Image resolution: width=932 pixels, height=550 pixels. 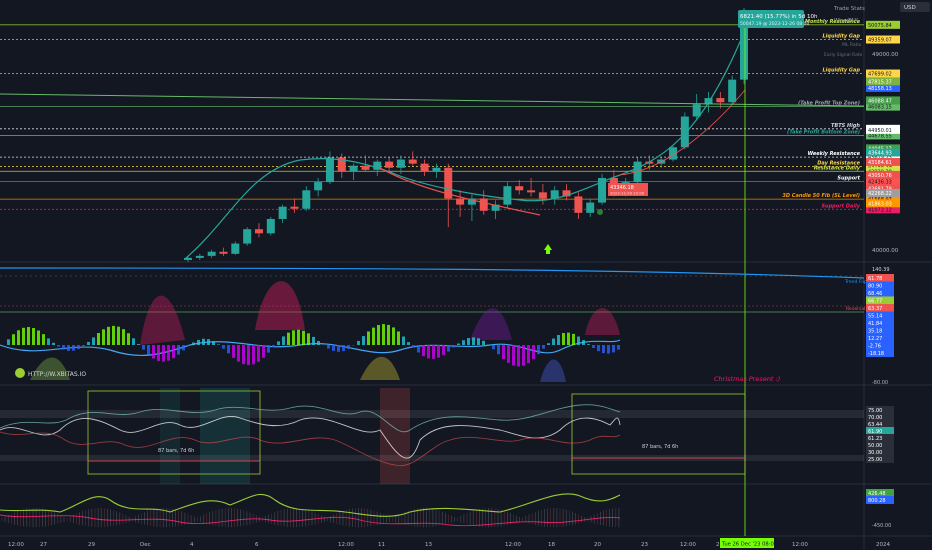 I want to click on time-tick: 4, so click(x=192, y=545).